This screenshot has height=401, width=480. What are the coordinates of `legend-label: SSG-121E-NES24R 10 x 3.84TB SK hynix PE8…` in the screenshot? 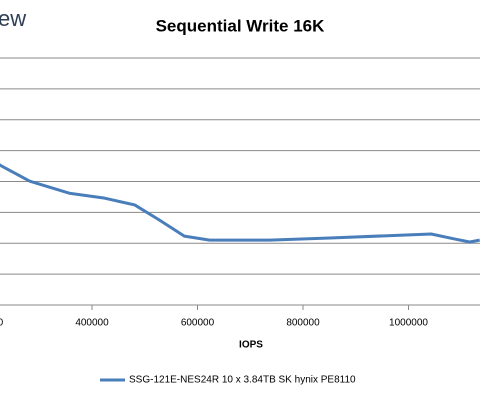 It's located at (242, 380).